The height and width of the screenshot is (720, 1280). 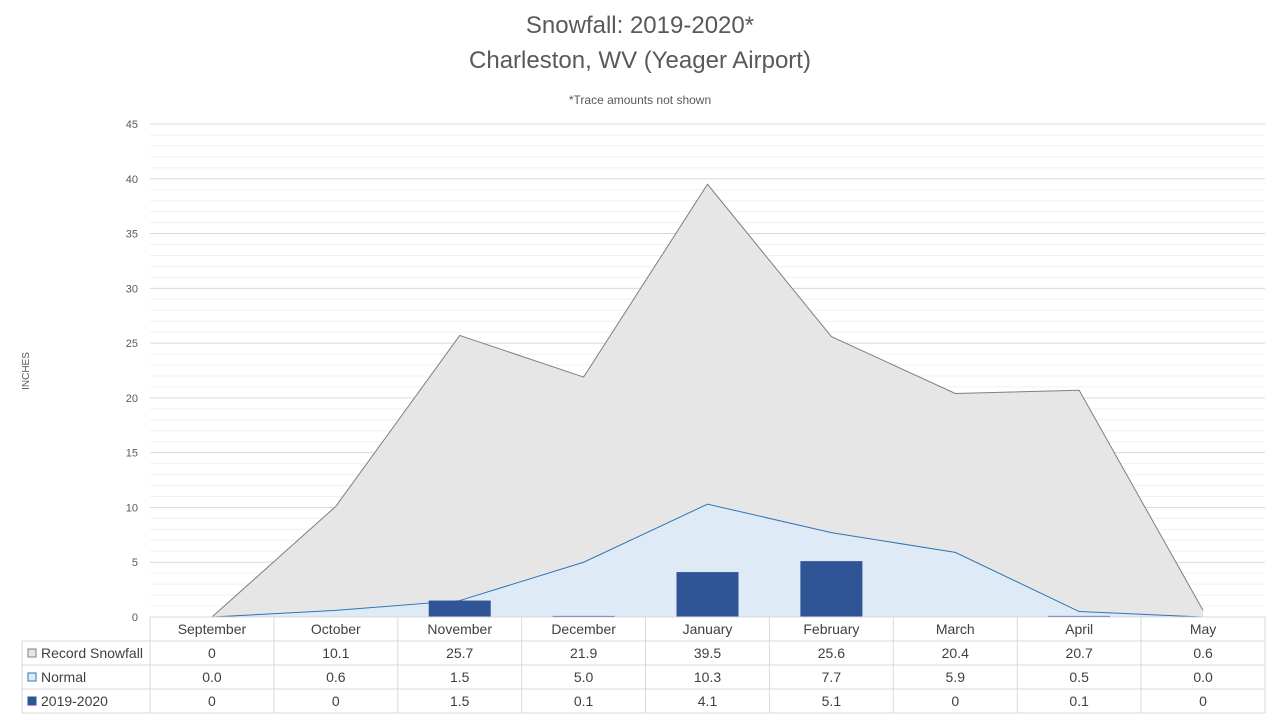 I want to click on x-tick-label: March, so click(x=955, y=629).